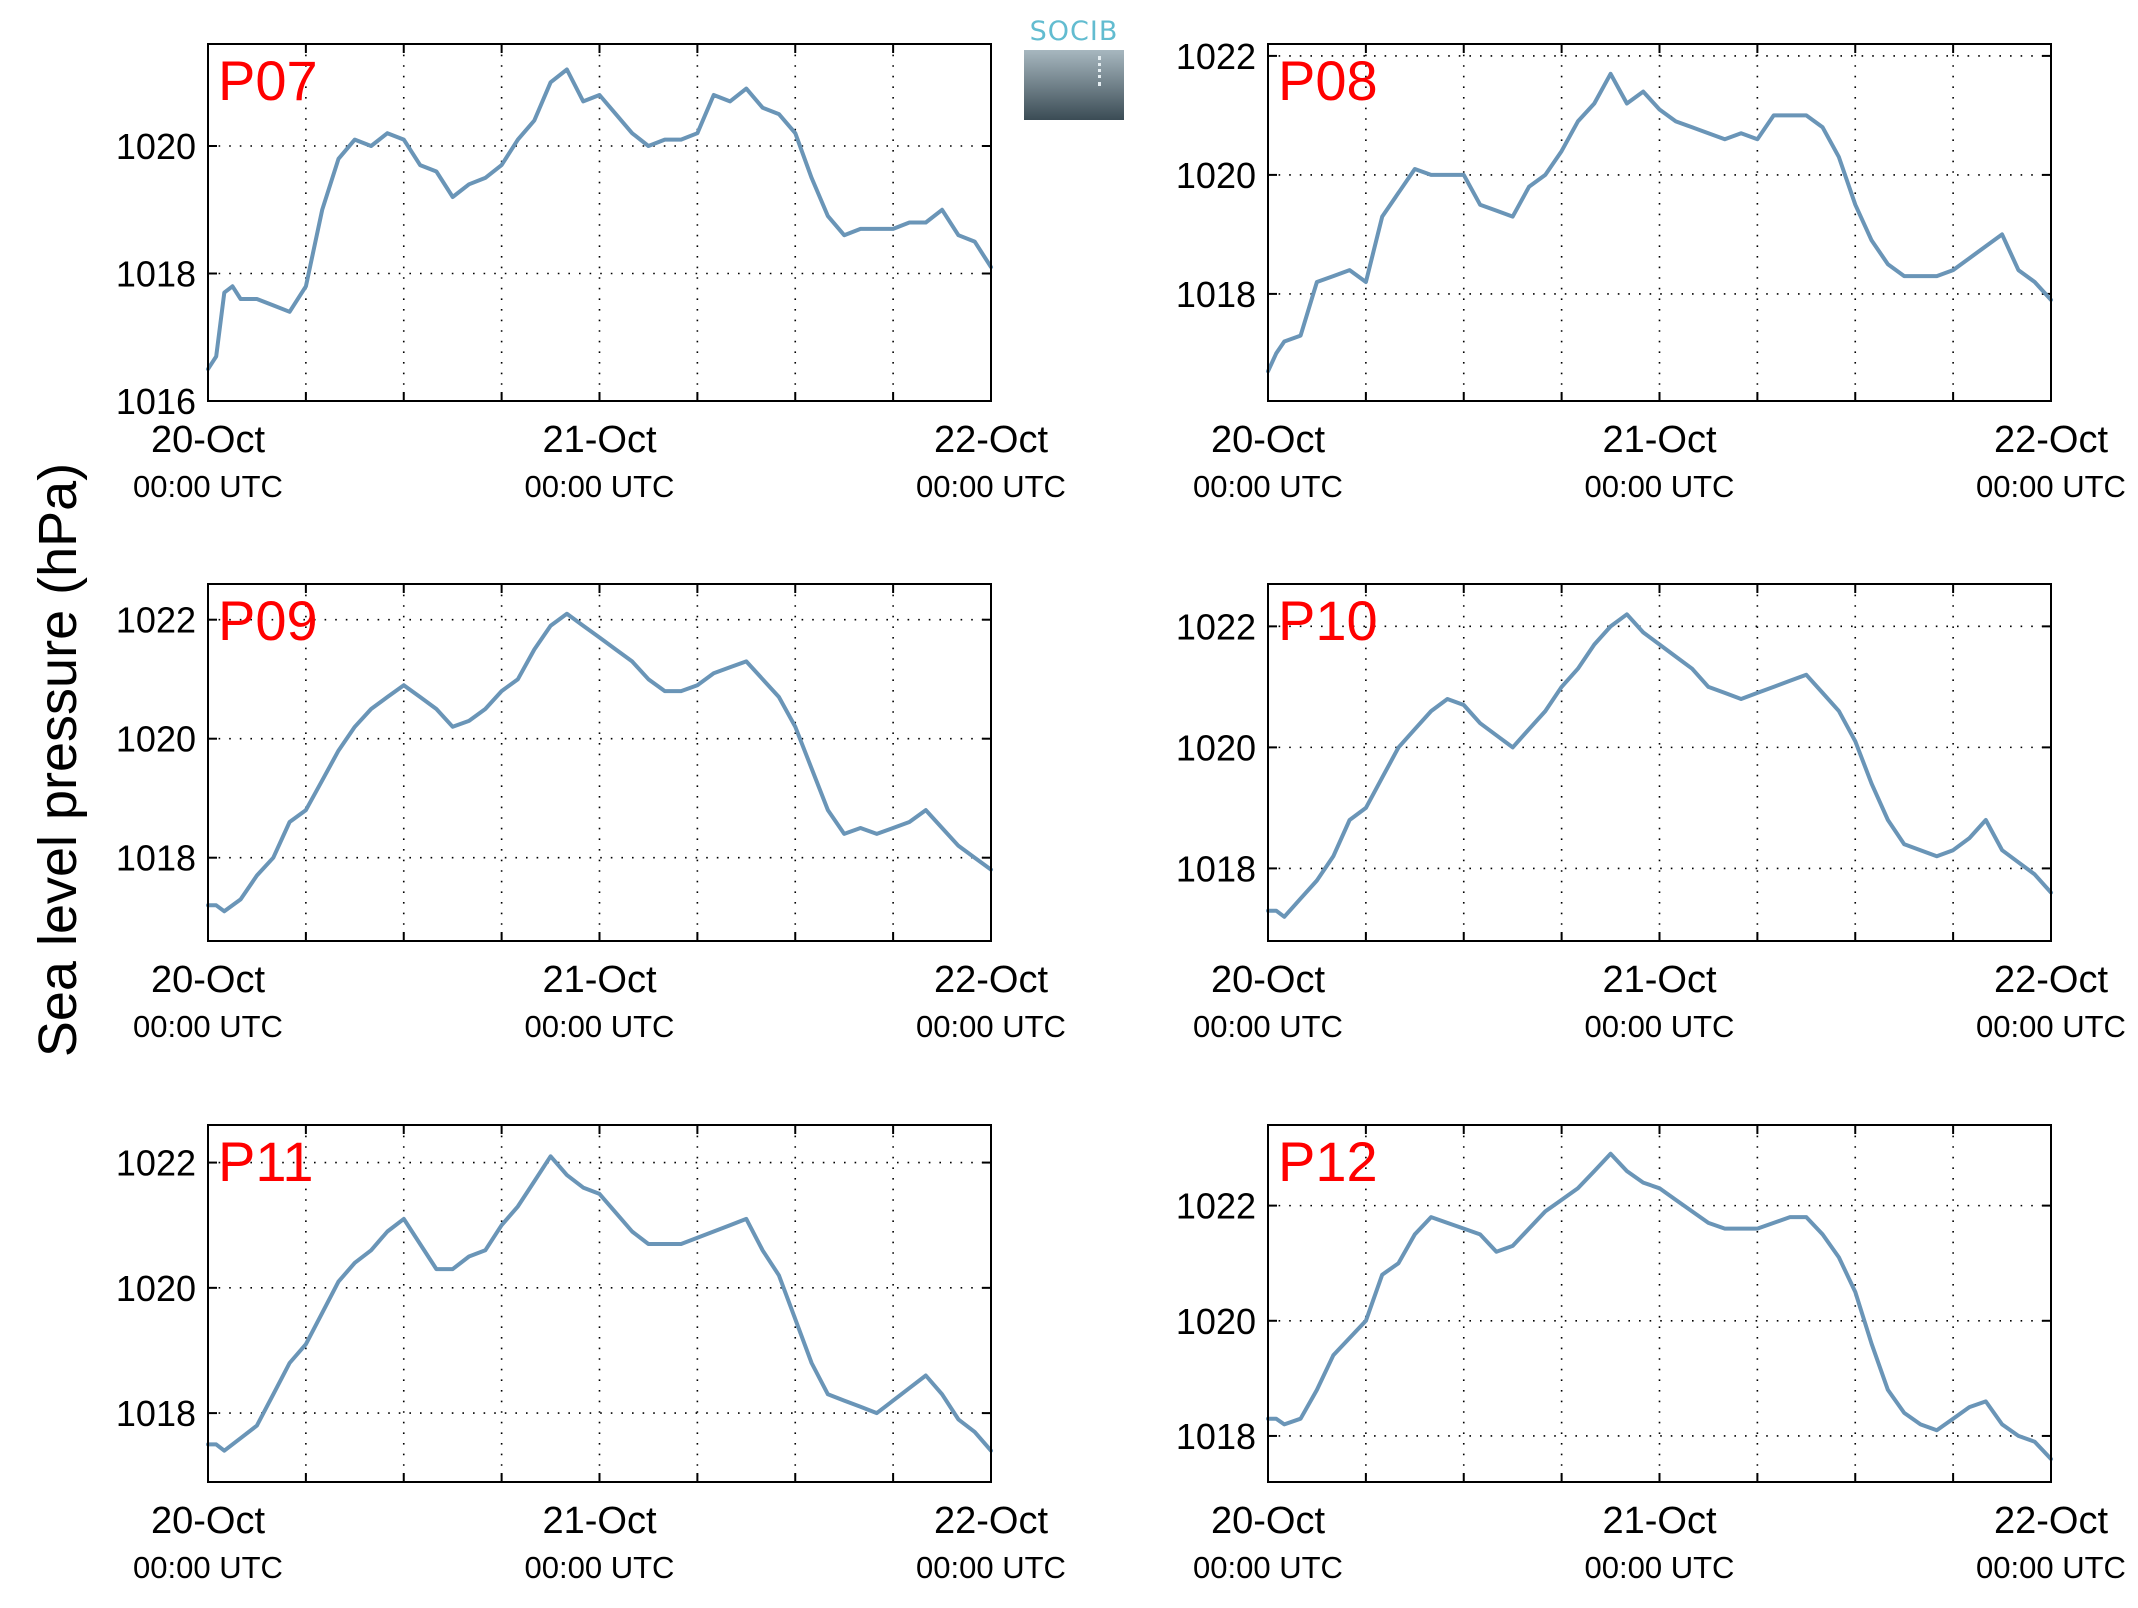 Image resolution: width=2138 pixels, height=1608 pixels. Describe the element at coordinates (1216, 868) in the screenshot. I see `panel-p10-ytick-label: 1018` at that location.